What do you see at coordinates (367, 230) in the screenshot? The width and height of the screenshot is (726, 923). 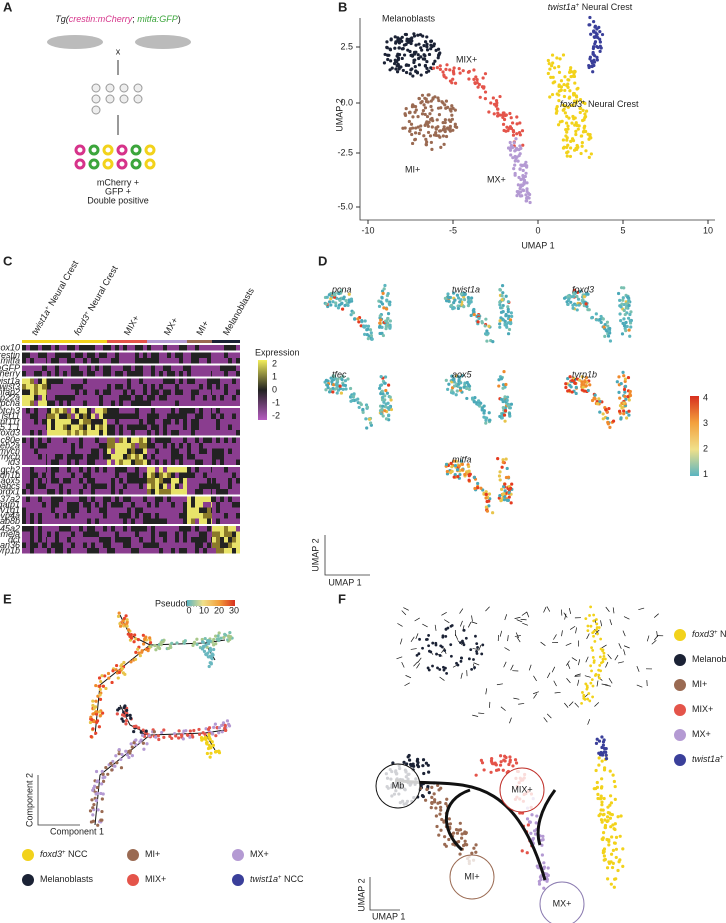 I see `label: -10` at bounding box center [367, 230].